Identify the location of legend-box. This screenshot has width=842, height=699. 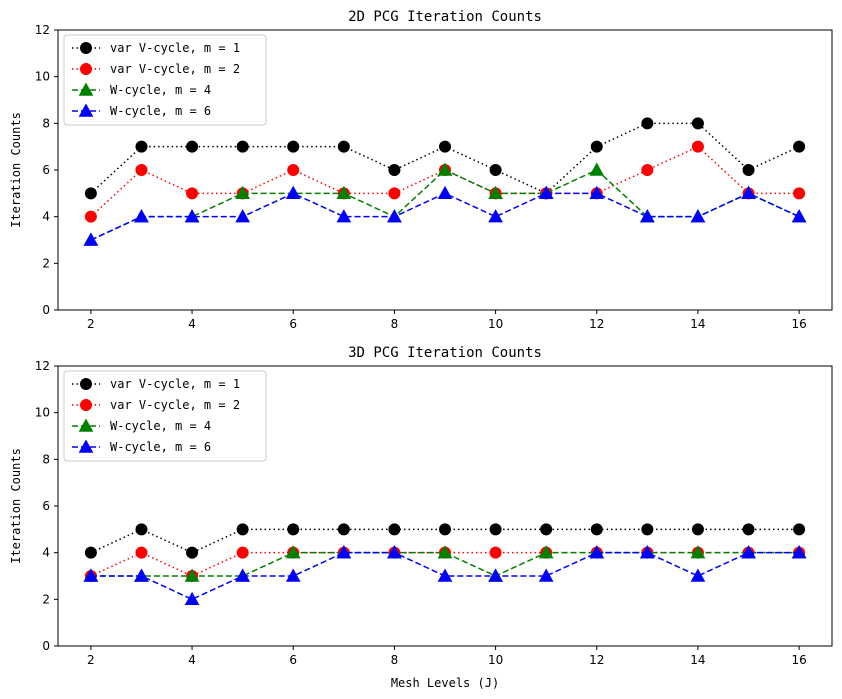
(165, 80).